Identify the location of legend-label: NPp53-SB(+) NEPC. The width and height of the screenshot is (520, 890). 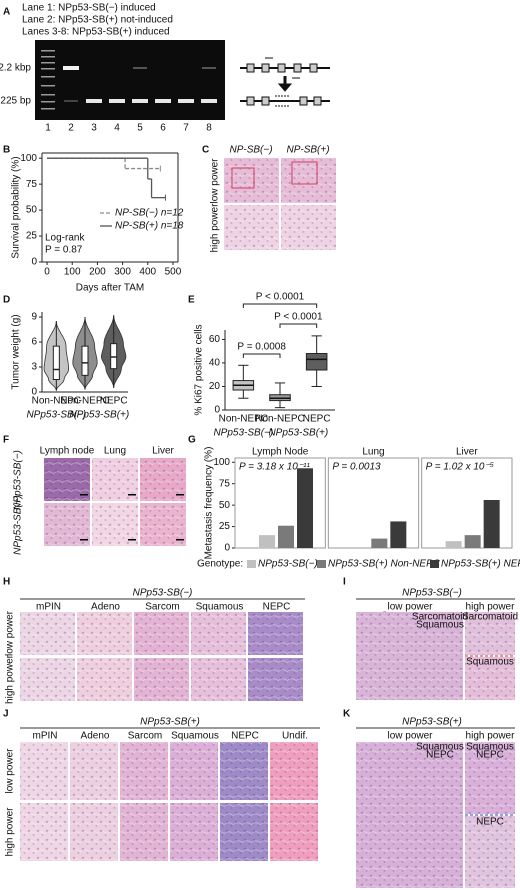
(480, 564).